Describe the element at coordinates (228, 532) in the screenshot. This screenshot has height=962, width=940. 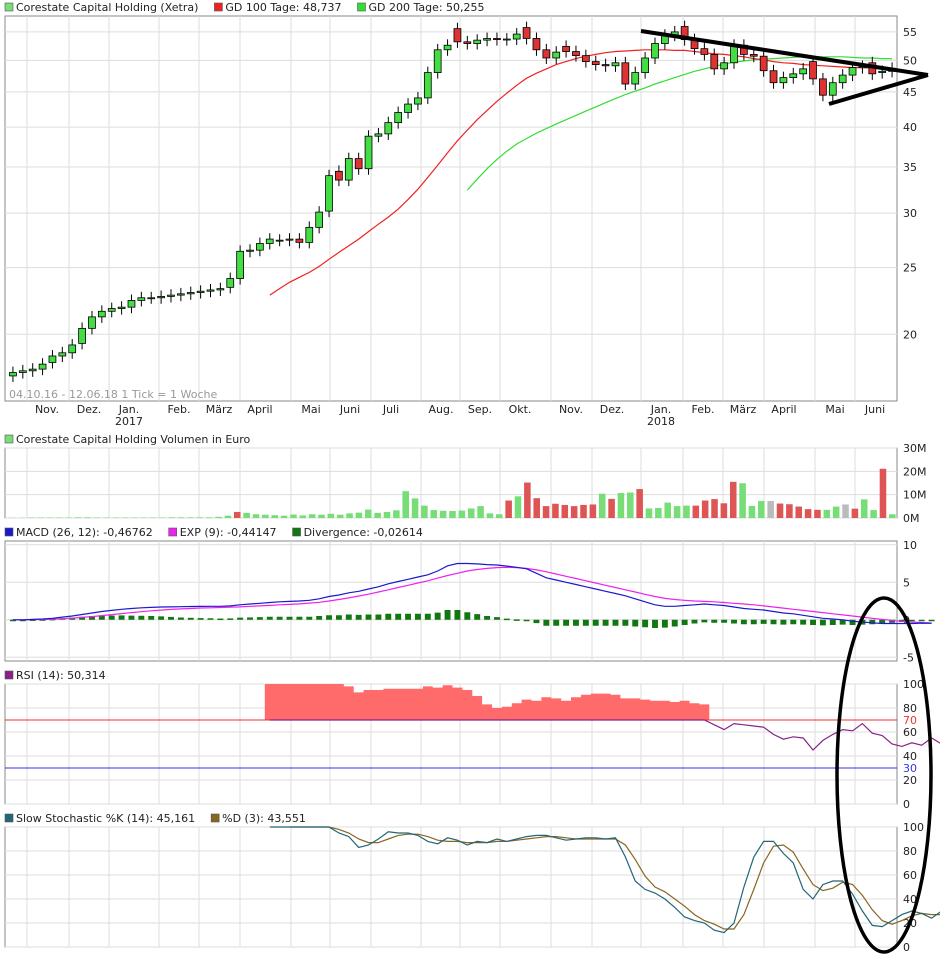
I see `macd-legend-label: EXP (9): -0,44147` at that location.